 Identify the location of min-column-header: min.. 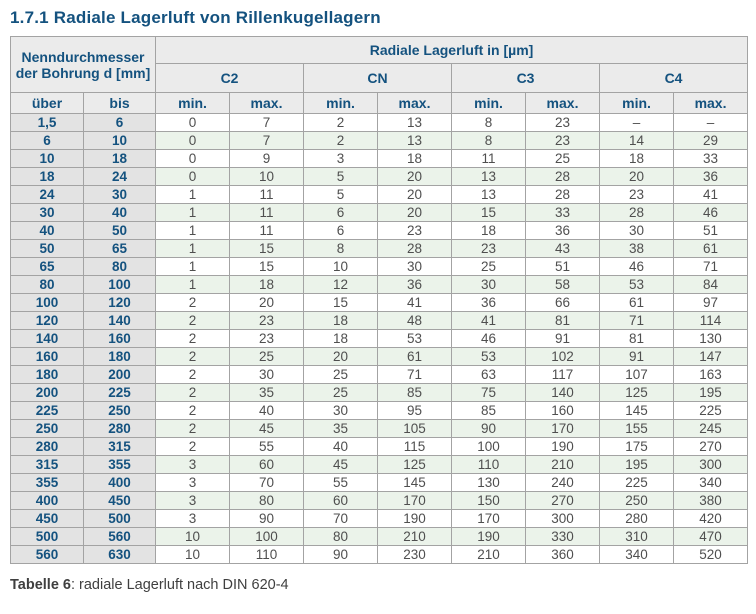
(489, 103).